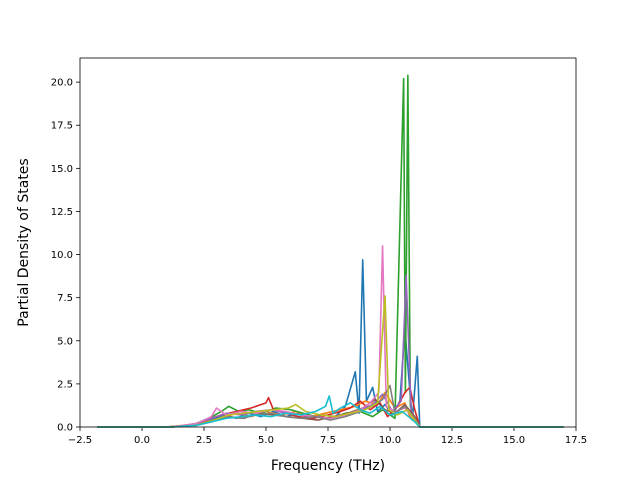  I want to click on y-tick-label: 5.0, so click(65, 341).